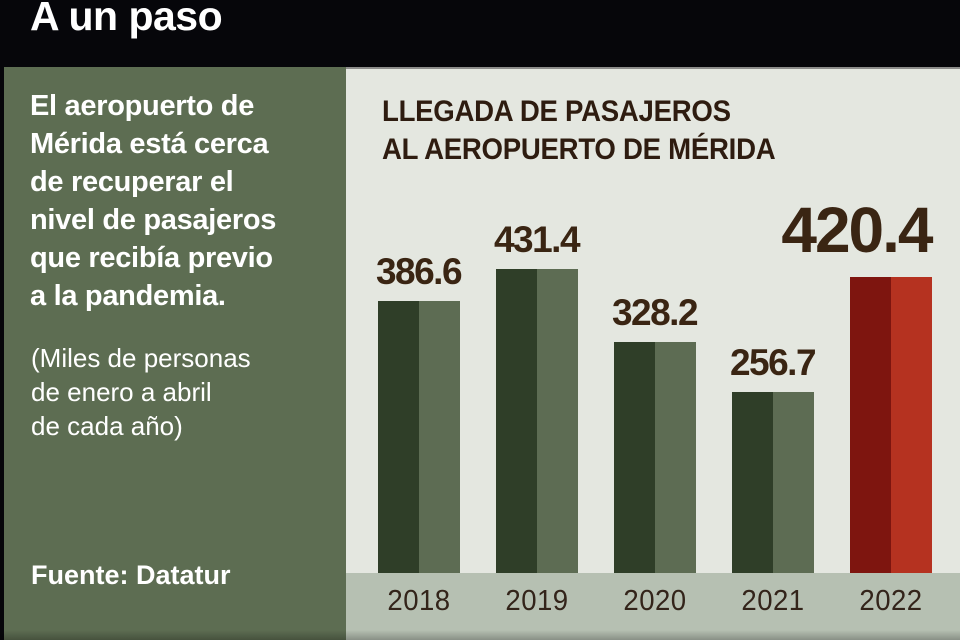 The height and width of the screenshot is (640, 960). Describe the element at coordinates (857, 230) in the screenshot. I see `bar-value-2022: 420.4` at that location.